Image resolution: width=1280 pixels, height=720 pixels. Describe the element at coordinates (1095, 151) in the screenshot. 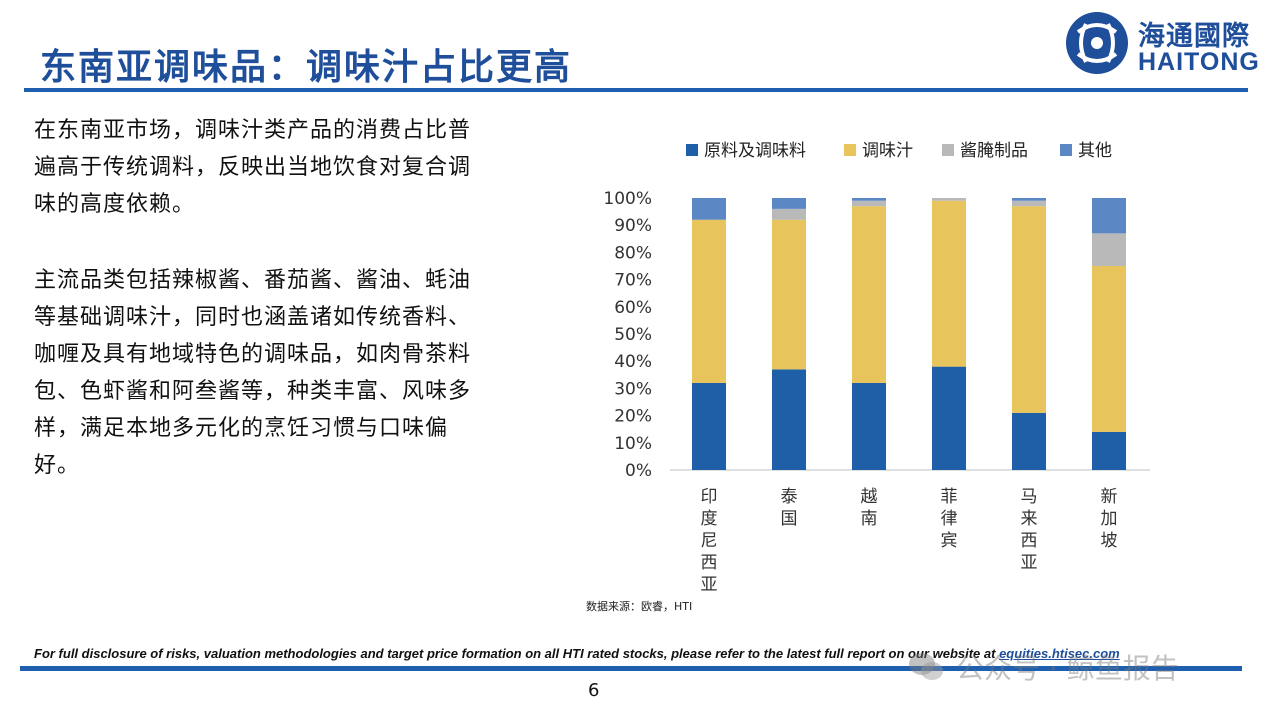

I see `legend-label-3: 其他` at that location.